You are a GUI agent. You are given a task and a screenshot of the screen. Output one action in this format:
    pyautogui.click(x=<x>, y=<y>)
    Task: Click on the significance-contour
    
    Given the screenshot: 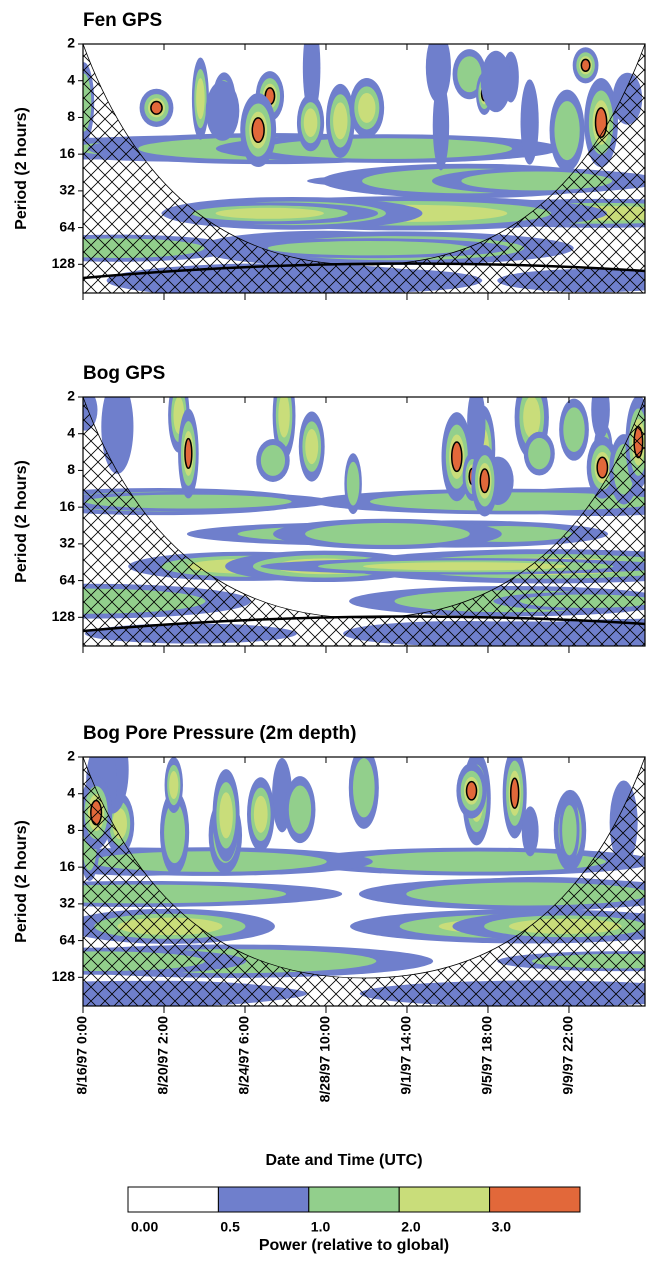 What is the action you would take?
    pyautogui.click(x=364, y=271)
    